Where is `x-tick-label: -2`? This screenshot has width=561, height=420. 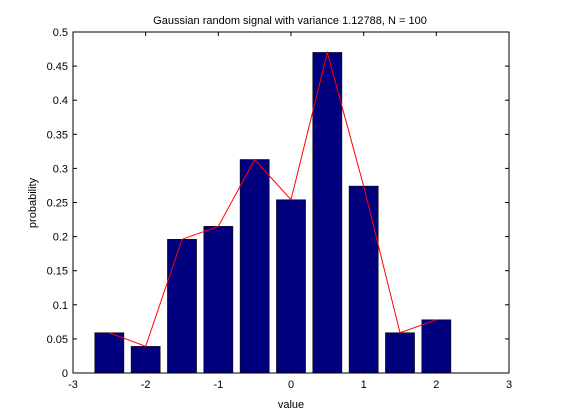 x-tick-label: -2 is located at coordinates (146, 385).